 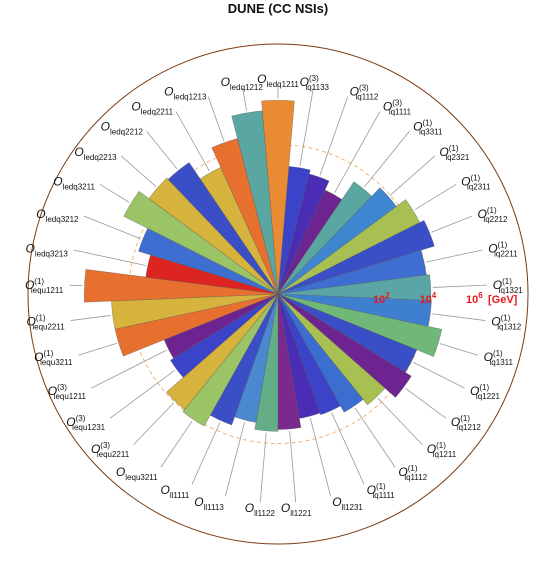 What do you see at coordinates (466, 423) in the screenshot?
I see `category-label-lq1212: O(1) lq1212` at bounding box center [466, 423].